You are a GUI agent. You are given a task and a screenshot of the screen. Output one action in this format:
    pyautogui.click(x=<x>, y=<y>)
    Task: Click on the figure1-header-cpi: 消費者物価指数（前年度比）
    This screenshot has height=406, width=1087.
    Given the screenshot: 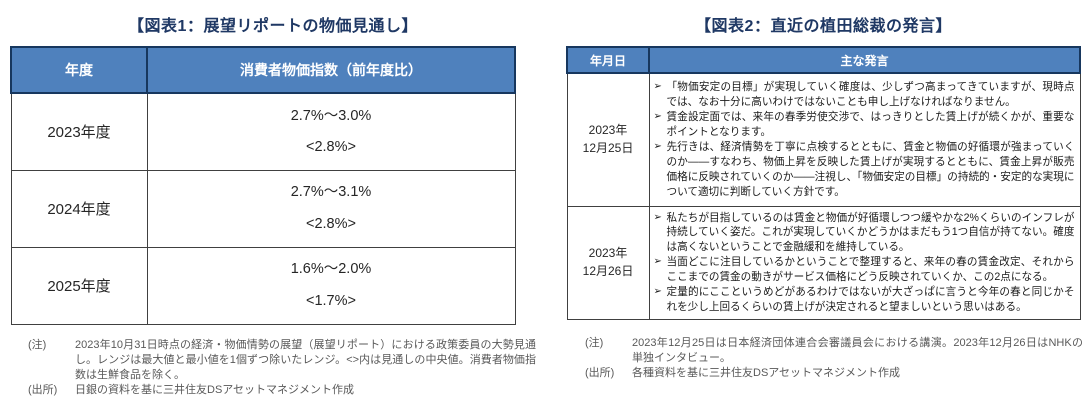 What is the action you would take?
    pyautogui.click(x=331, y=70)
    